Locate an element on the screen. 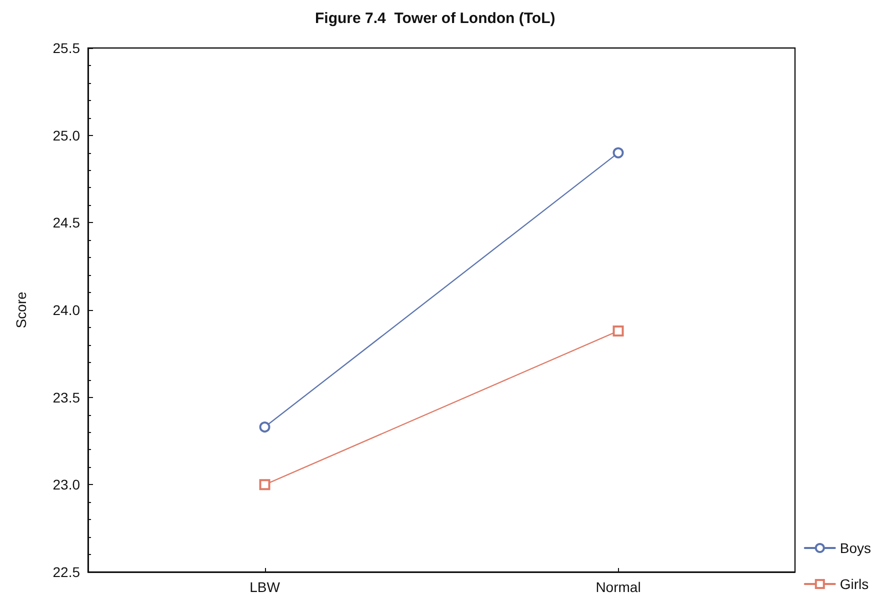 This screenshot has width=881, height=606. chart-title: Figure 7.4 Tower of London (ToL) is located at coordinates (435, 18).